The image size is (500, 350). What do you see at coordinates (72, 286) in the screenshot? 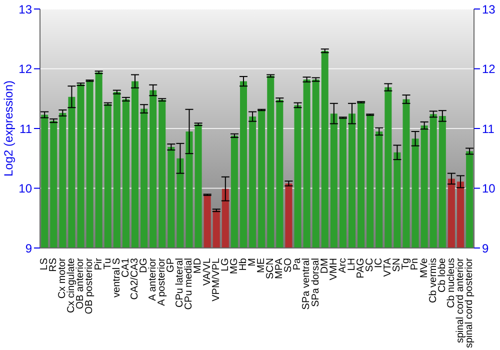
I see `x-tick-label: Cx cingulate` at bounding box center [72, 286].